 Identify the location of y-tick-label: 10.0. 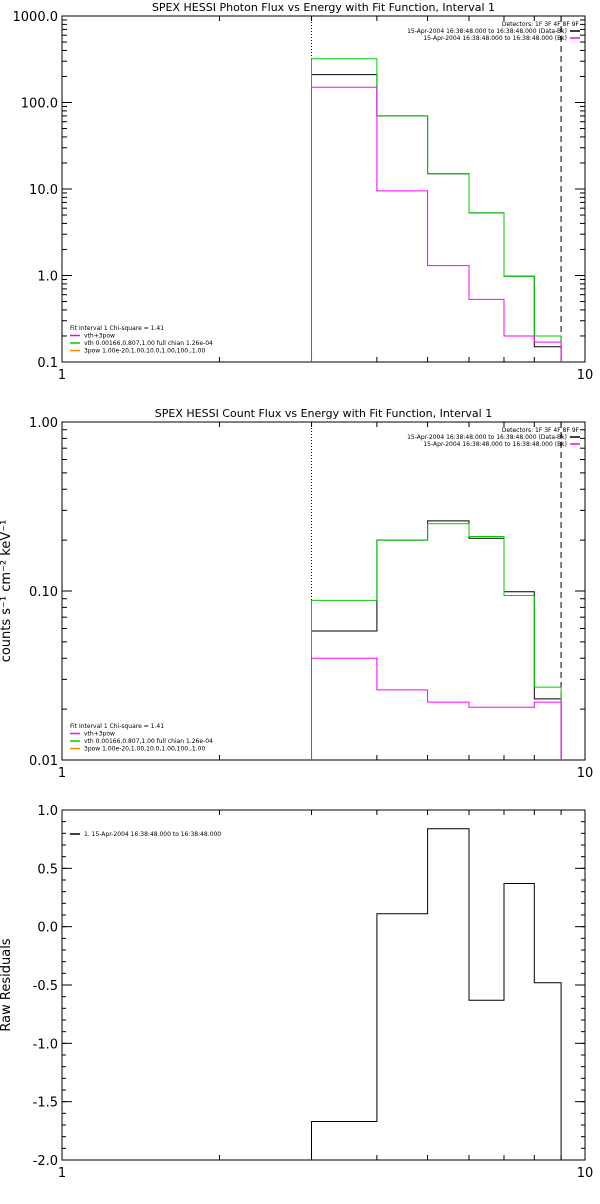
(43, 190).